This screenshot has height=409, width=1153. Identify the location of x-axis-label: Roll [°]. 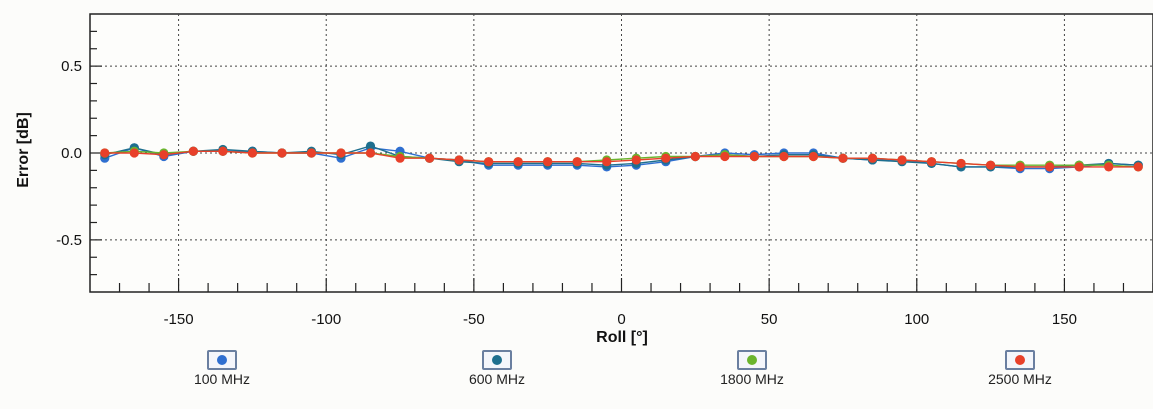
(622, 337).